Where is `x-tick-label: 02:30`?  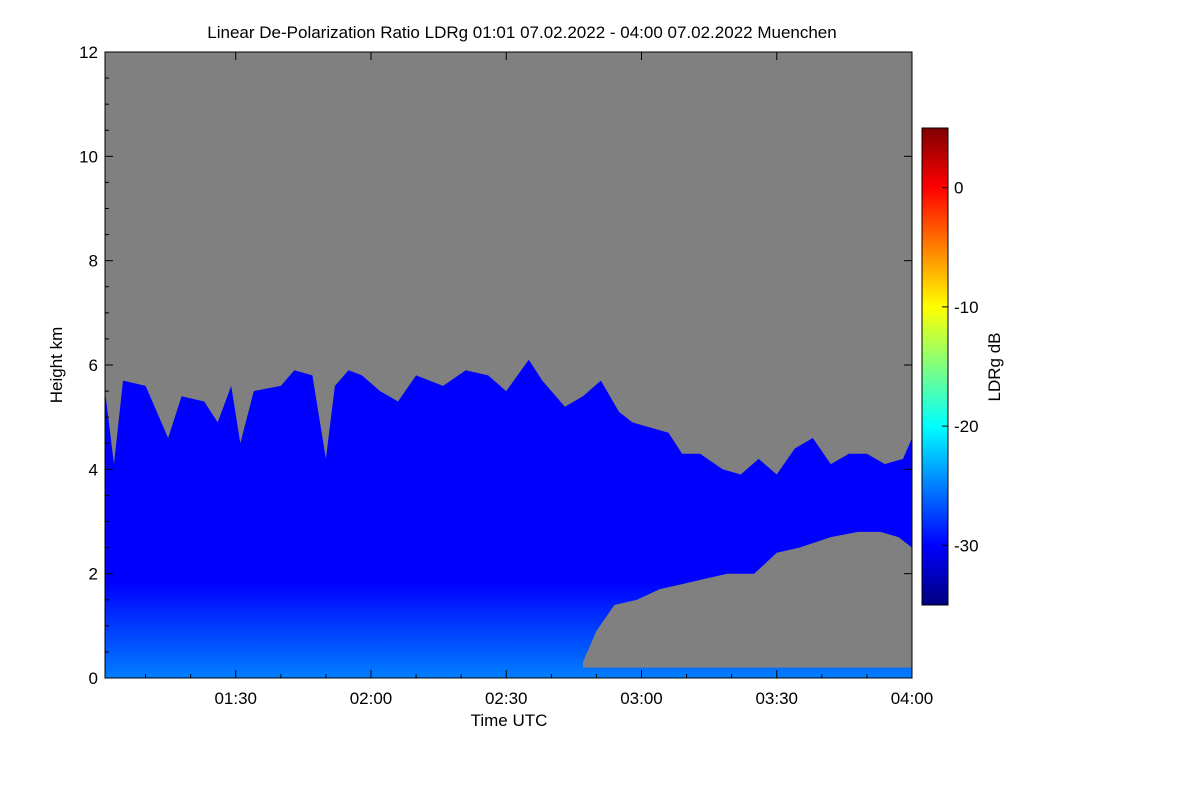
x-tick-label: 02:30 is located at coordinates (506, 698).